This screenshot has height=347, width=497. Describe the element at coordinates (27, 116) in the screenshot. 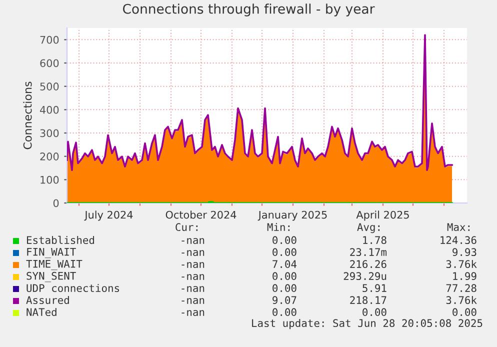

I see `y-axis-title: Connections` at that location.